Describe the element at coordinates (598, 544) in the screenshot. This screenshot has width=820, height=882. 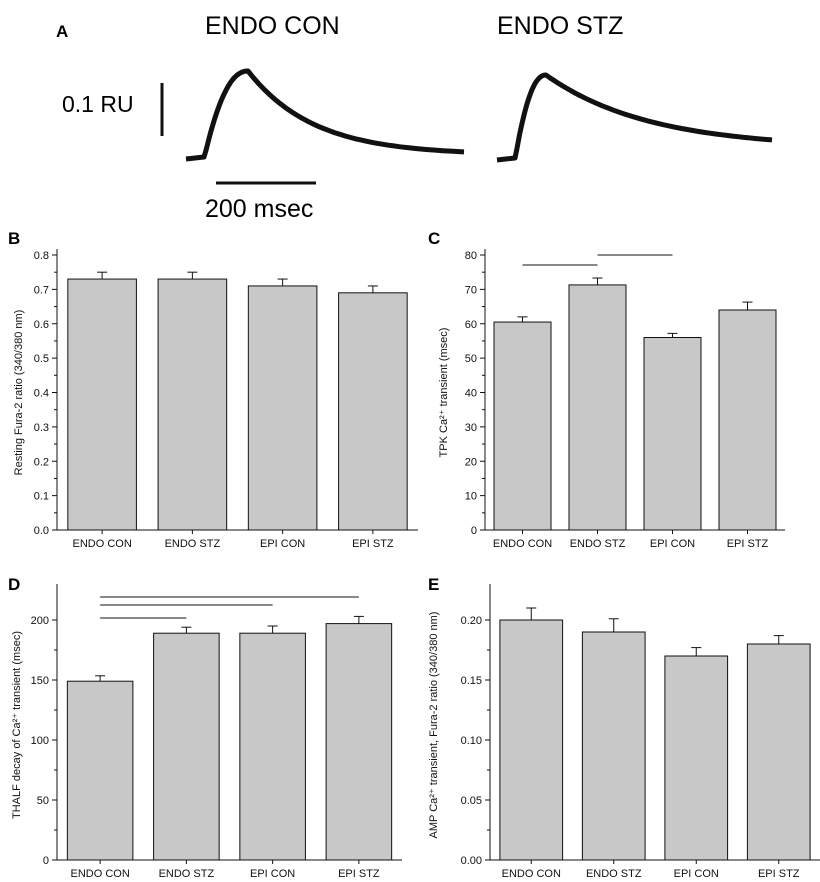
I see `x-tick-label-c: ENDO STZ` at that location.